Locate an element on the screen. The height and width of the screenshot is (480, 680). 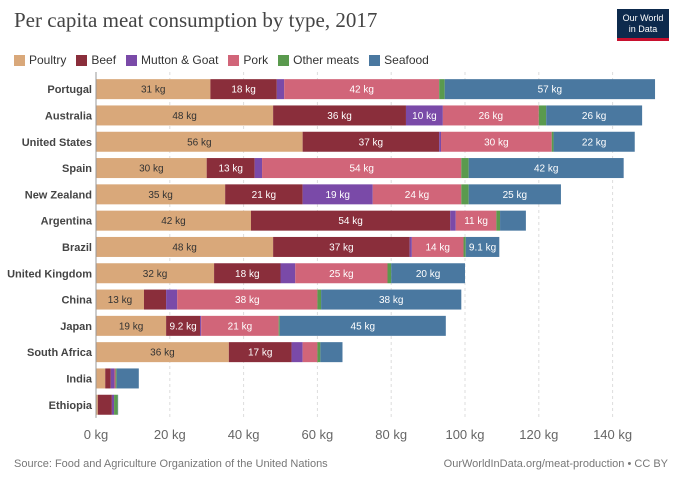
bar-india-other-meats is located at coordinates (116, 378).